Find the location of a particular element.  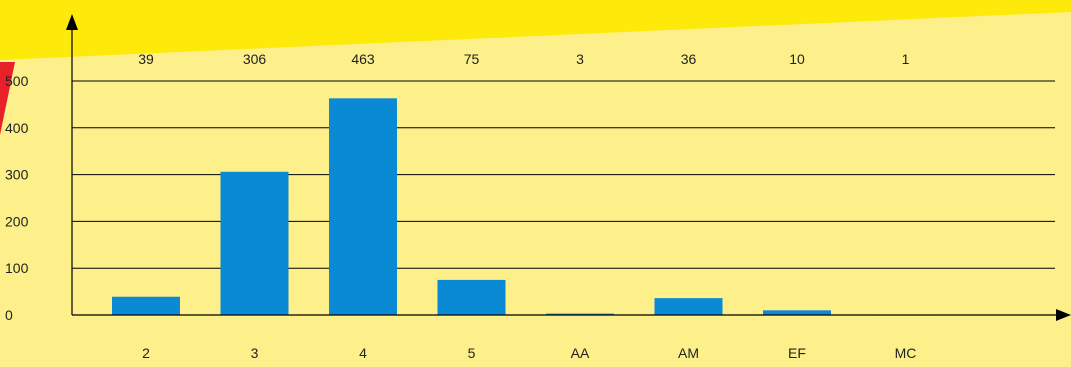

data-label-2: 39 is located at coordinates (146, 59).